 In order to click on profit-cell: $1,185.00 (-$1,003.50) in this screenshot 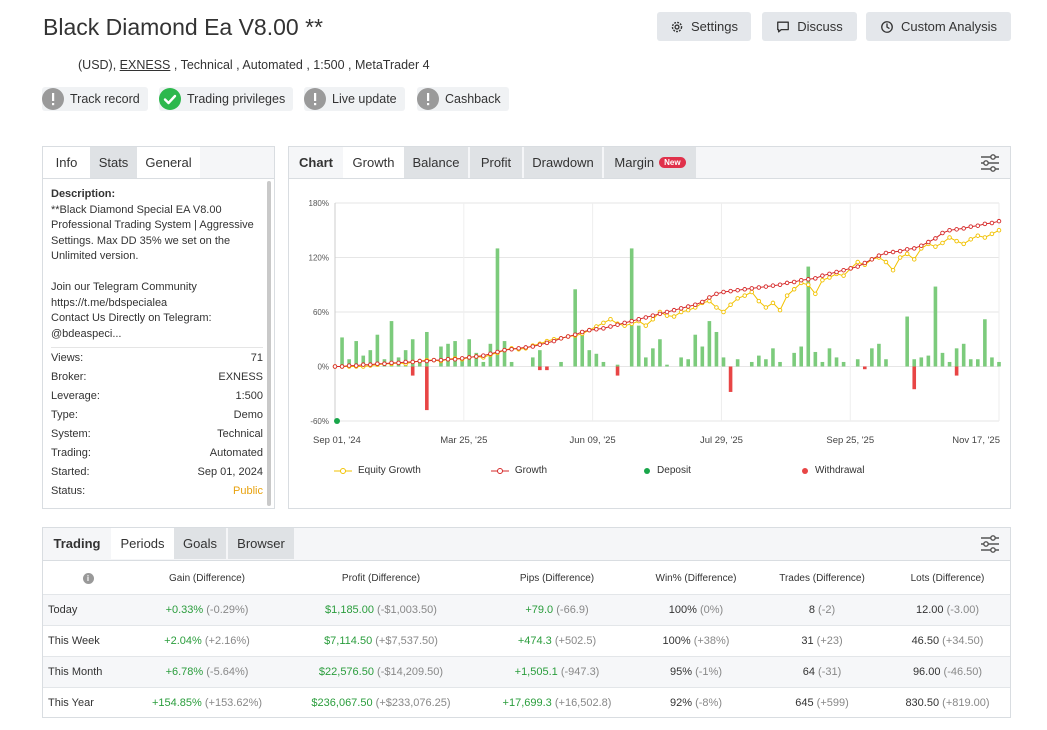, I will do `click(381, 609)`.